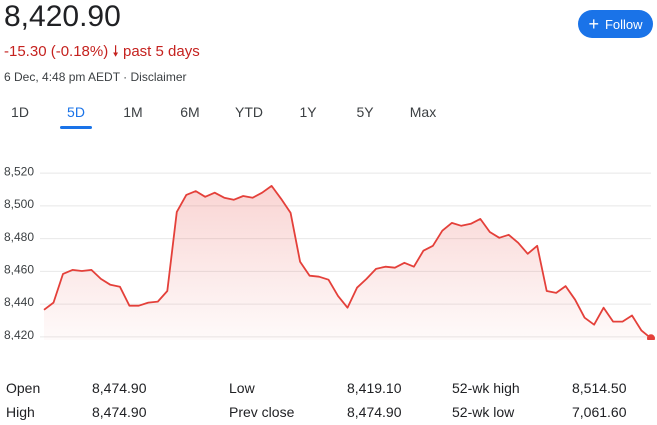  What do you see at coordinates (20, 412) in the screenshot?
I see `stat-label: High` at bounding box center [20, 412].